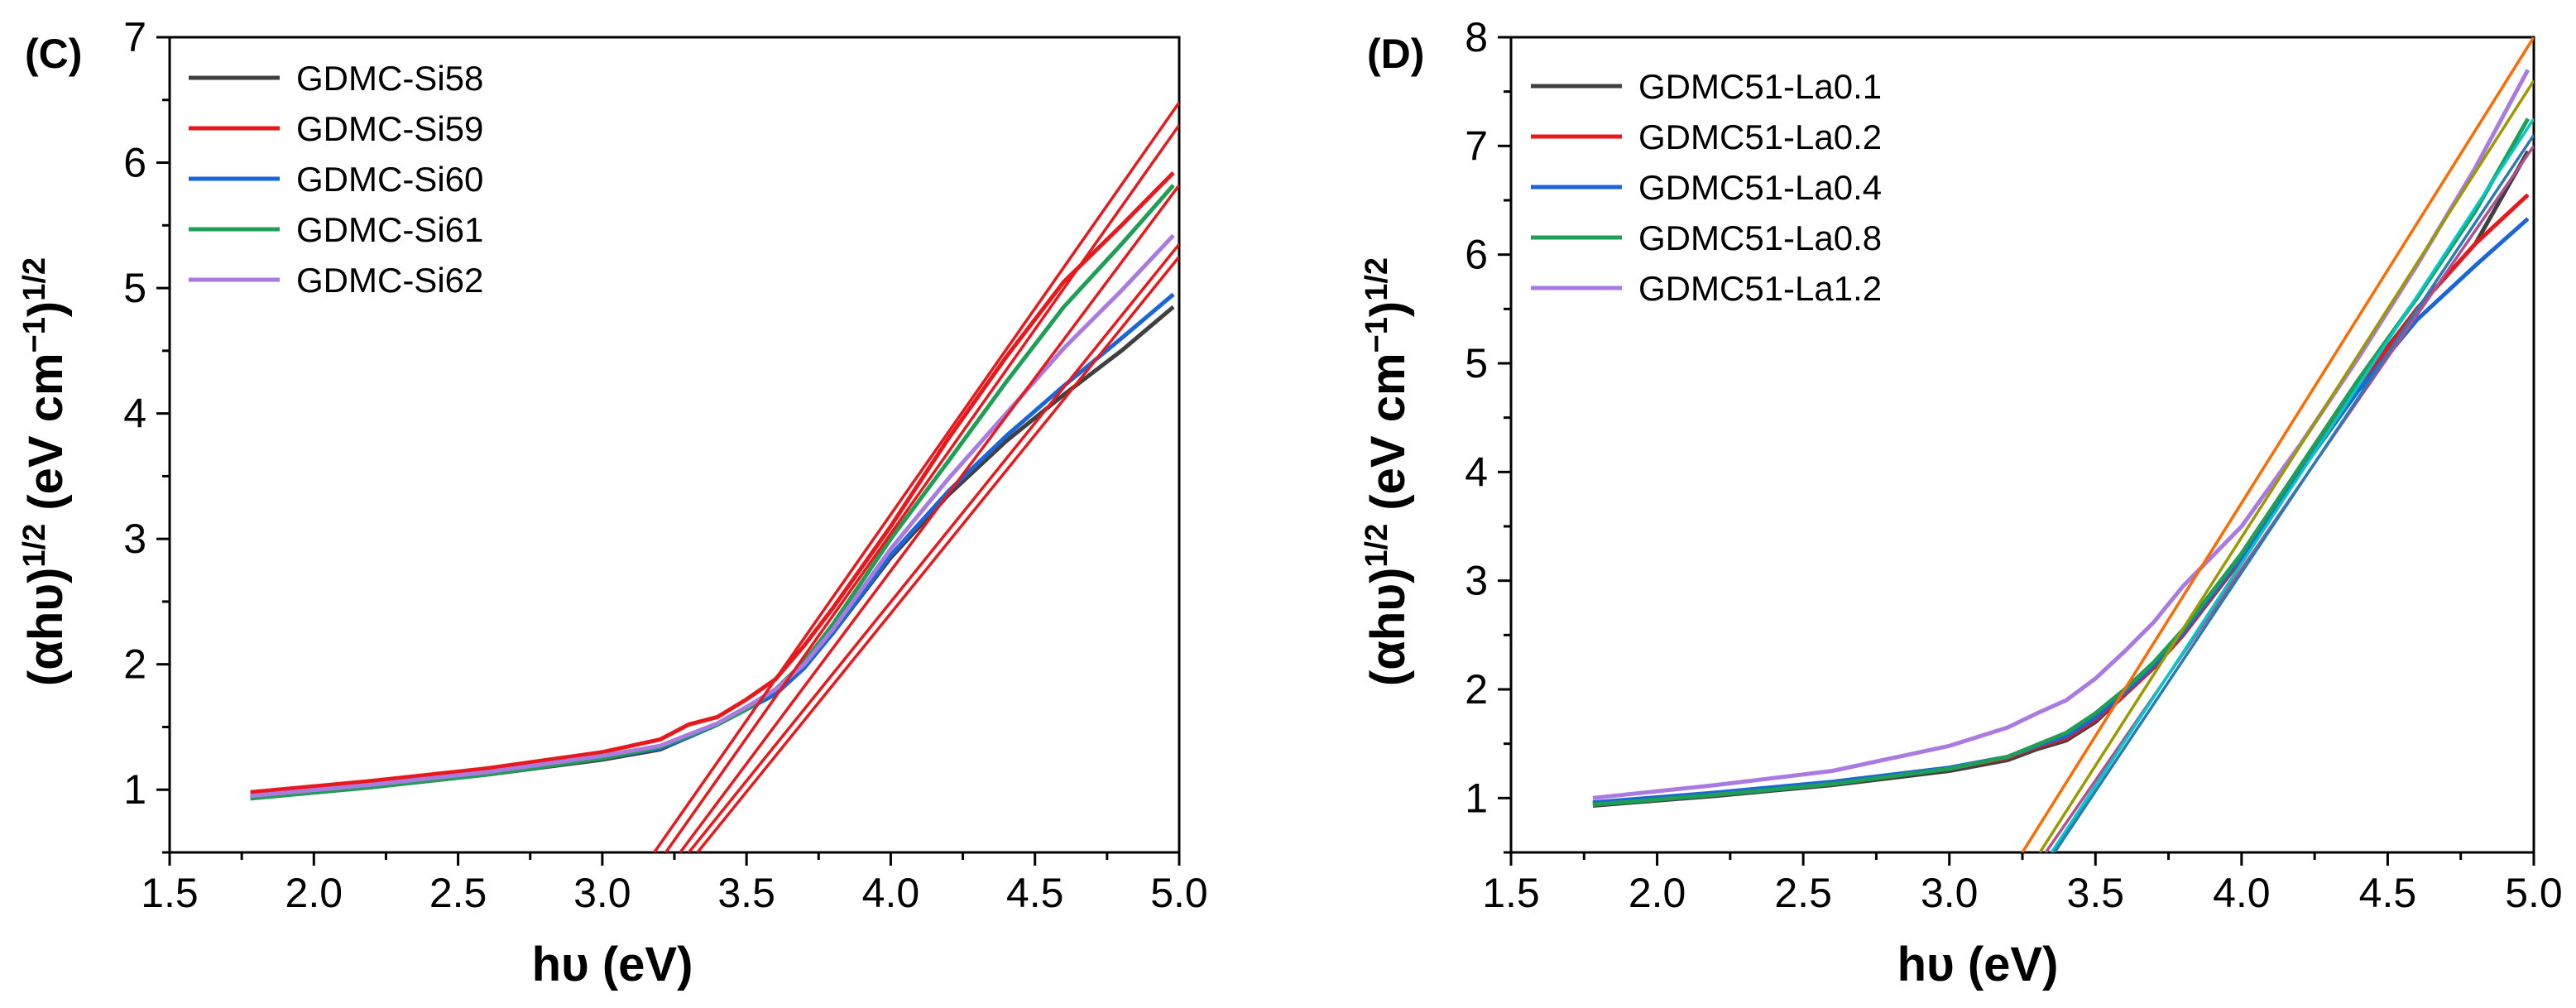  I want to click on panel-d-x-axis-title: hυ (eV), so click(1978, 964).